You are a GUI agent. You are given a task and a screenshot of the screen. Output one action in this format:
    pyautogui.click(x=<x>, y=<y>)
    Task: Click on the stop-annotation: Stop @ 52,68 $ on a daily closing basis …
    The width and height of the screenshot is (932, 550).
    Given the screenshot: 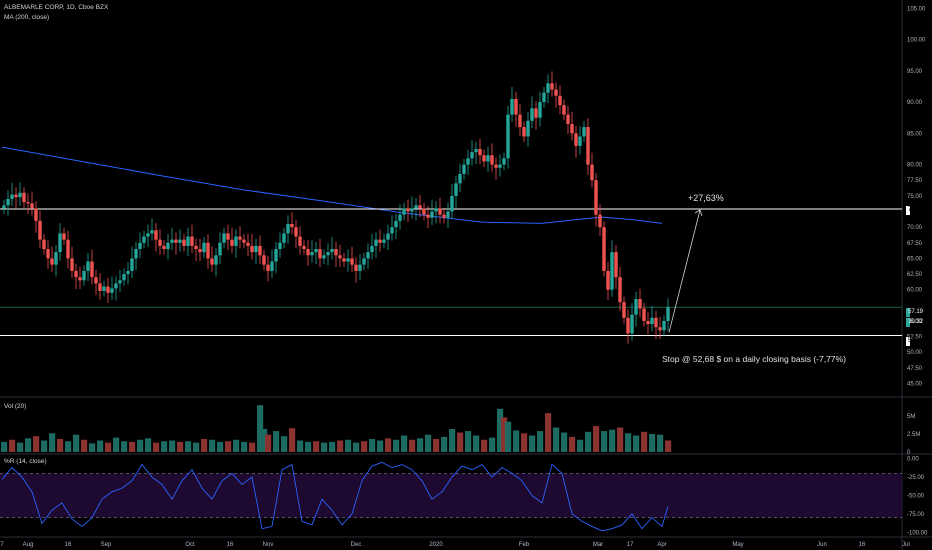 What is the action you would take?
    pyautogui.click(x=754, y=359)
    